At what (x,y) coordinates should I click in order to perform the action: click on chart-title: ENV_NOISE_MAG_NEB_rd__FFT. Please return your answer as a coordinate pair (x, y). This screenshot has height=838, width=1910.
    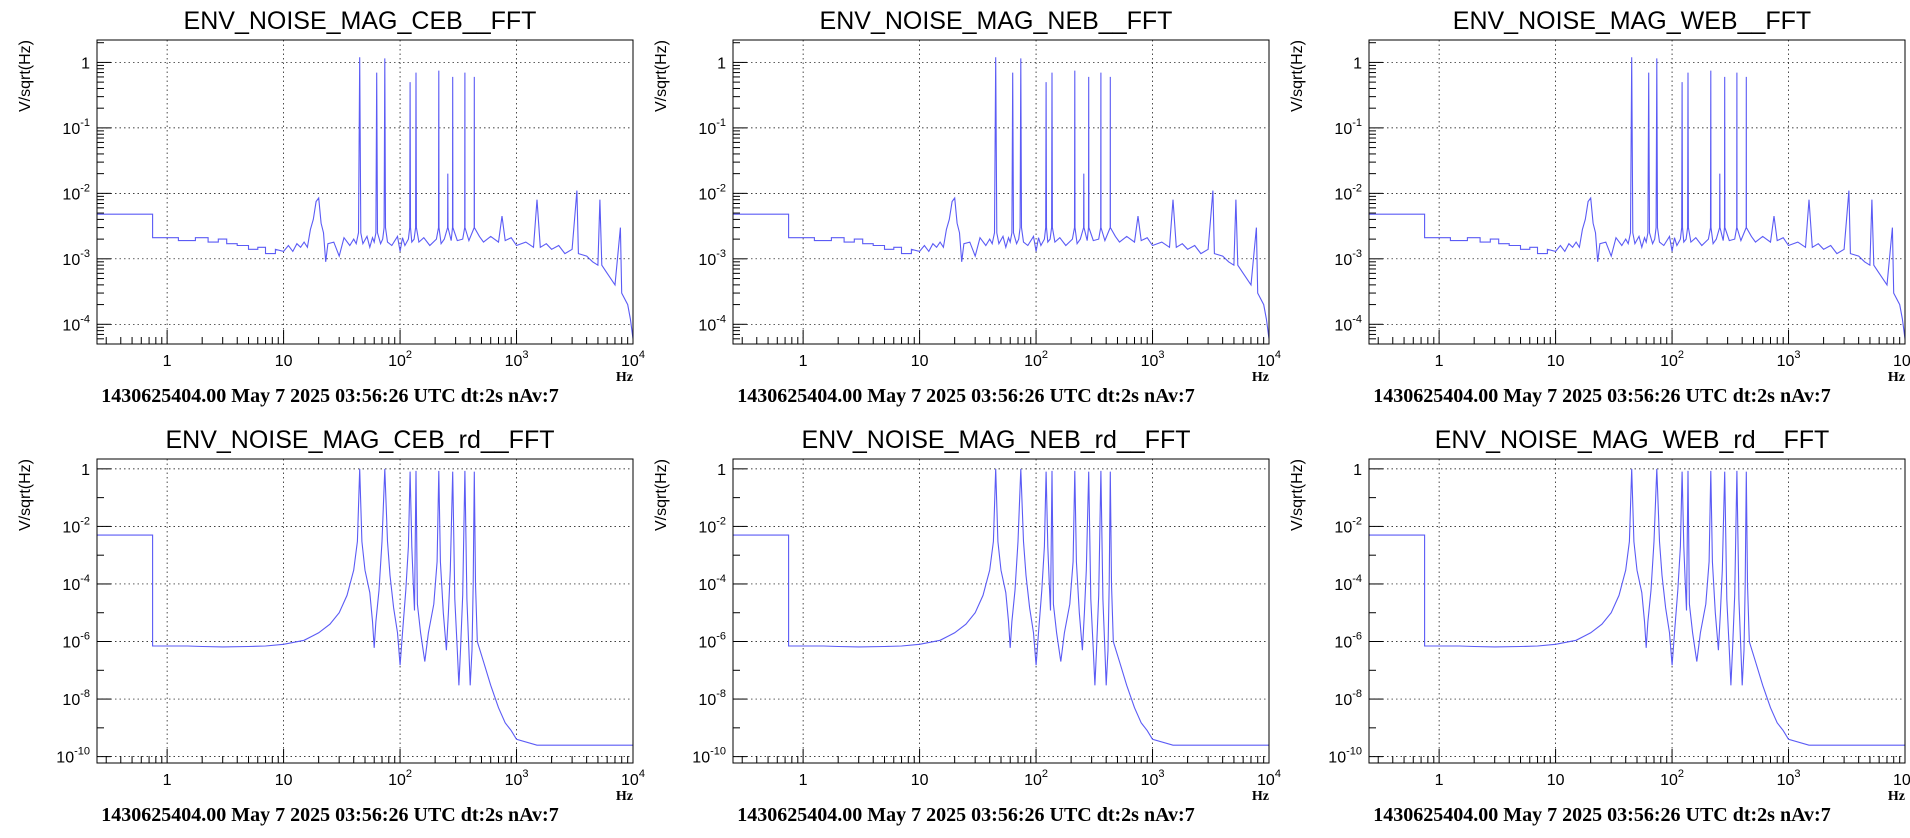
    Looking at the image, I should click on (995, 440).